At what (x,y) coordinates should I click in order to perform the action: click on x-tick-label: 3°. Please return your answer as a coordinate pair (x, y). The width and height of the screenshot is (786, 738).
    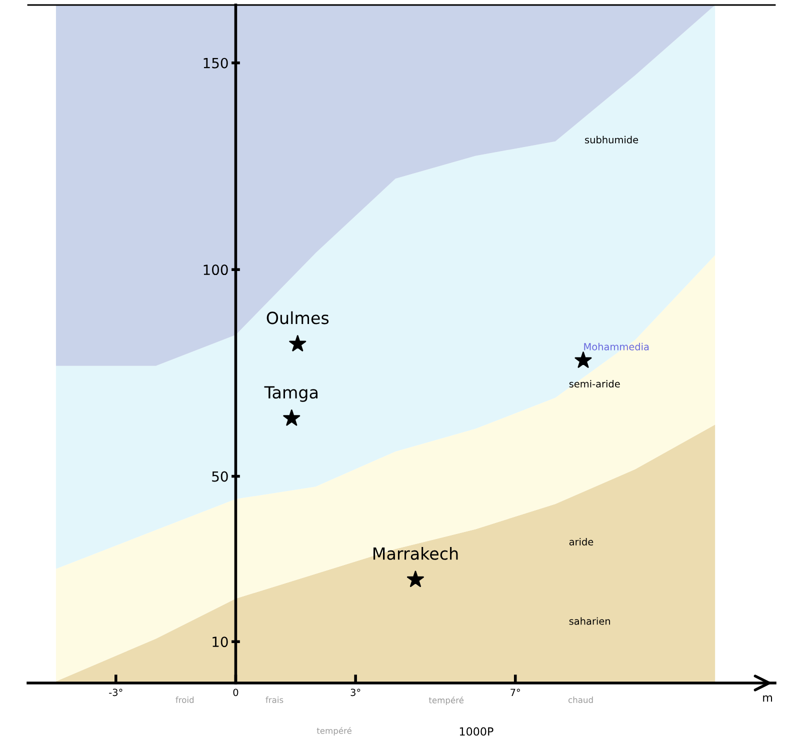
    Looking at the image, I should click on (355, 692).